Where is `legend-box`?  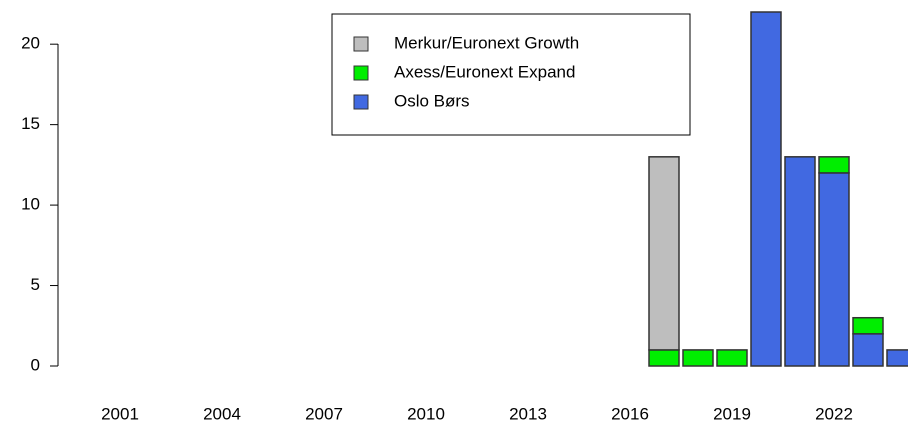
legend-box is located at coordinates (511, 74).